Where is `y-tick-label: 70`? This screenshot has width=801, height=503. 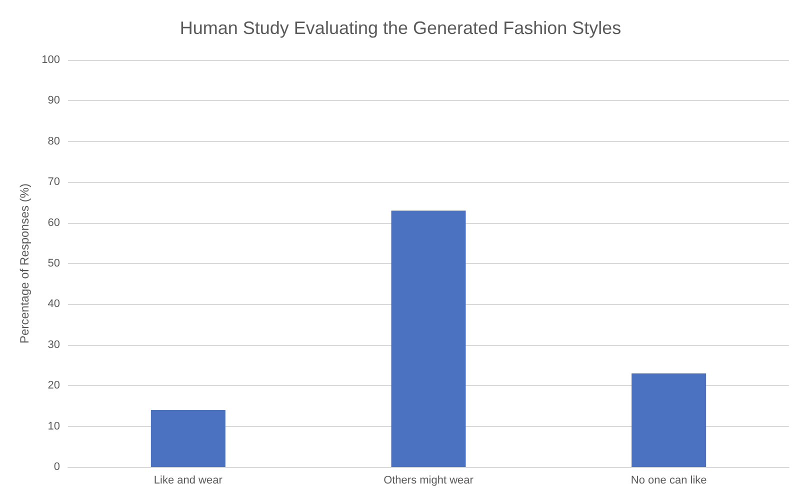
y-tick-label: 70 is located at coordinates (54, 182).